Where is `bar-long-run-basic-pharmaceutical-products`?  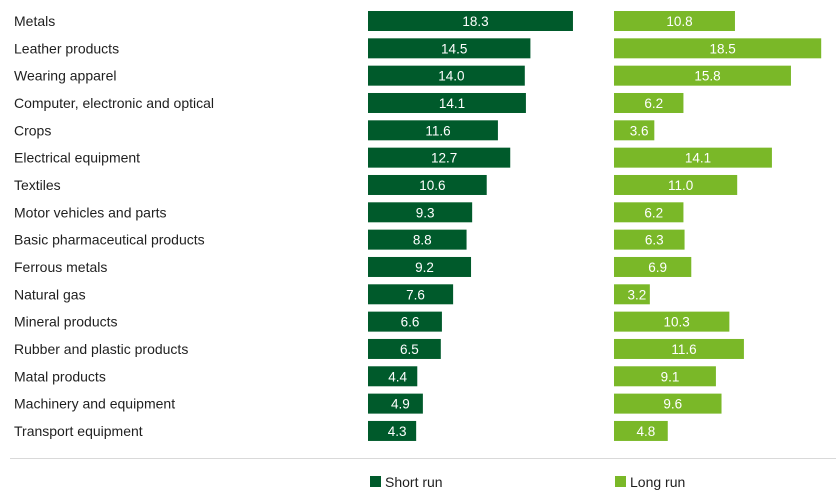 bar-long-run-basic-pharmaceutical-products is located at coordinates (649, 239).